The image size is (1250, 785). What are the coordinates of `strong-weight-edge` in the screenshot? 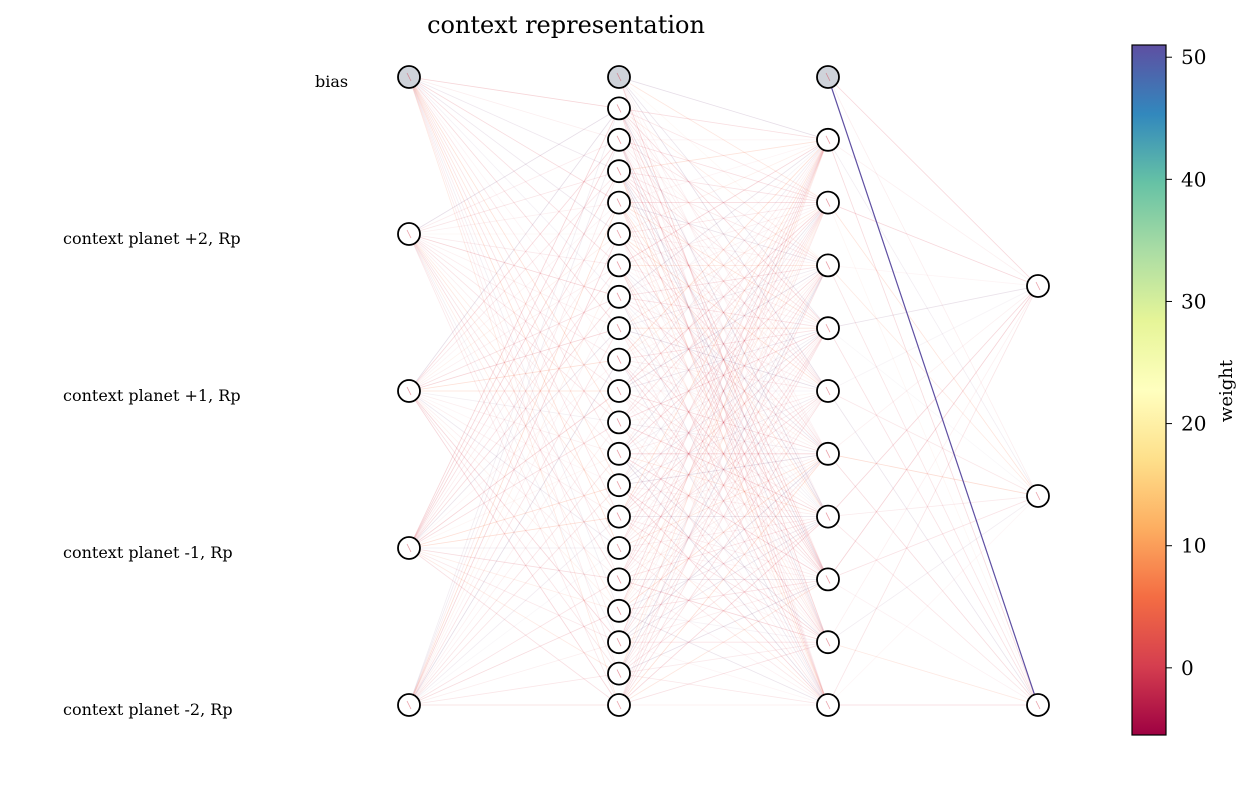 It's located at (933, 391).